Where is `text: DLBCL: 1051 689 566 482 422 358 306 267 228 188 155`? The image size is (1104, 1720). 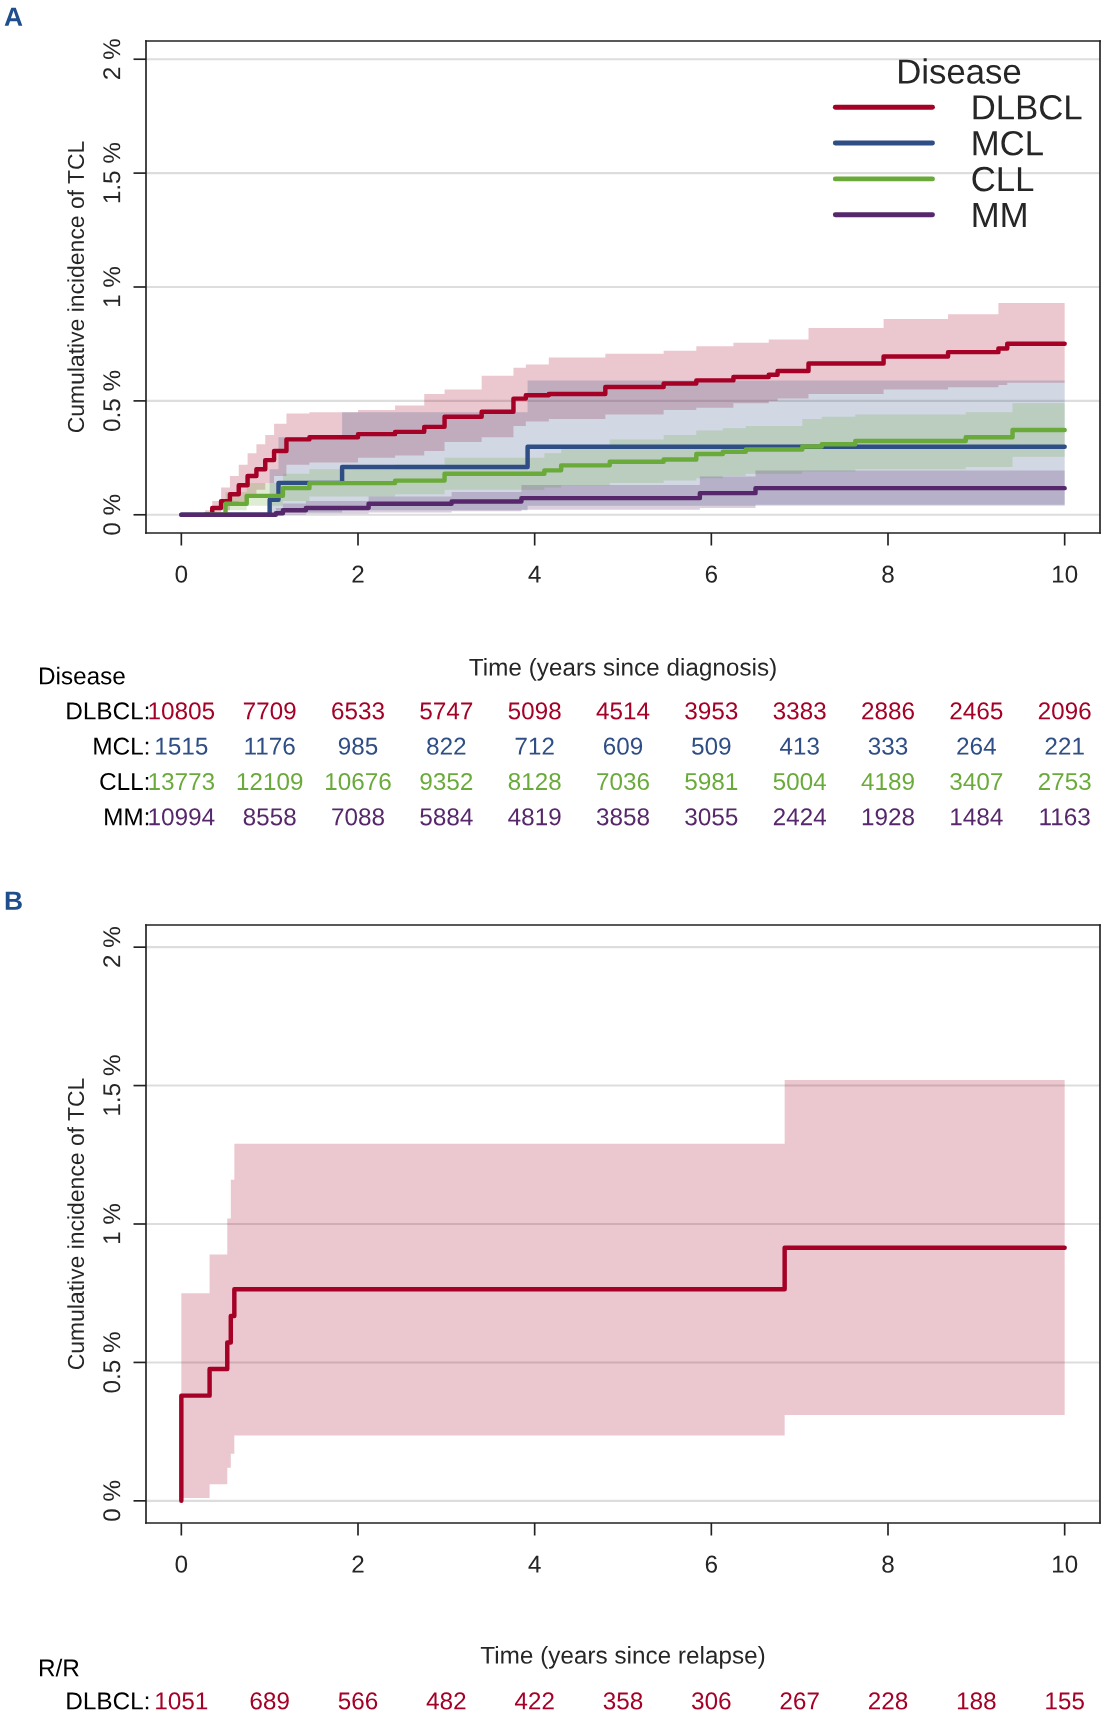
text: DLBCL: 1051 689 566 482 422 358 306 267 228 188 155 is located at coordinates (575, 1701).